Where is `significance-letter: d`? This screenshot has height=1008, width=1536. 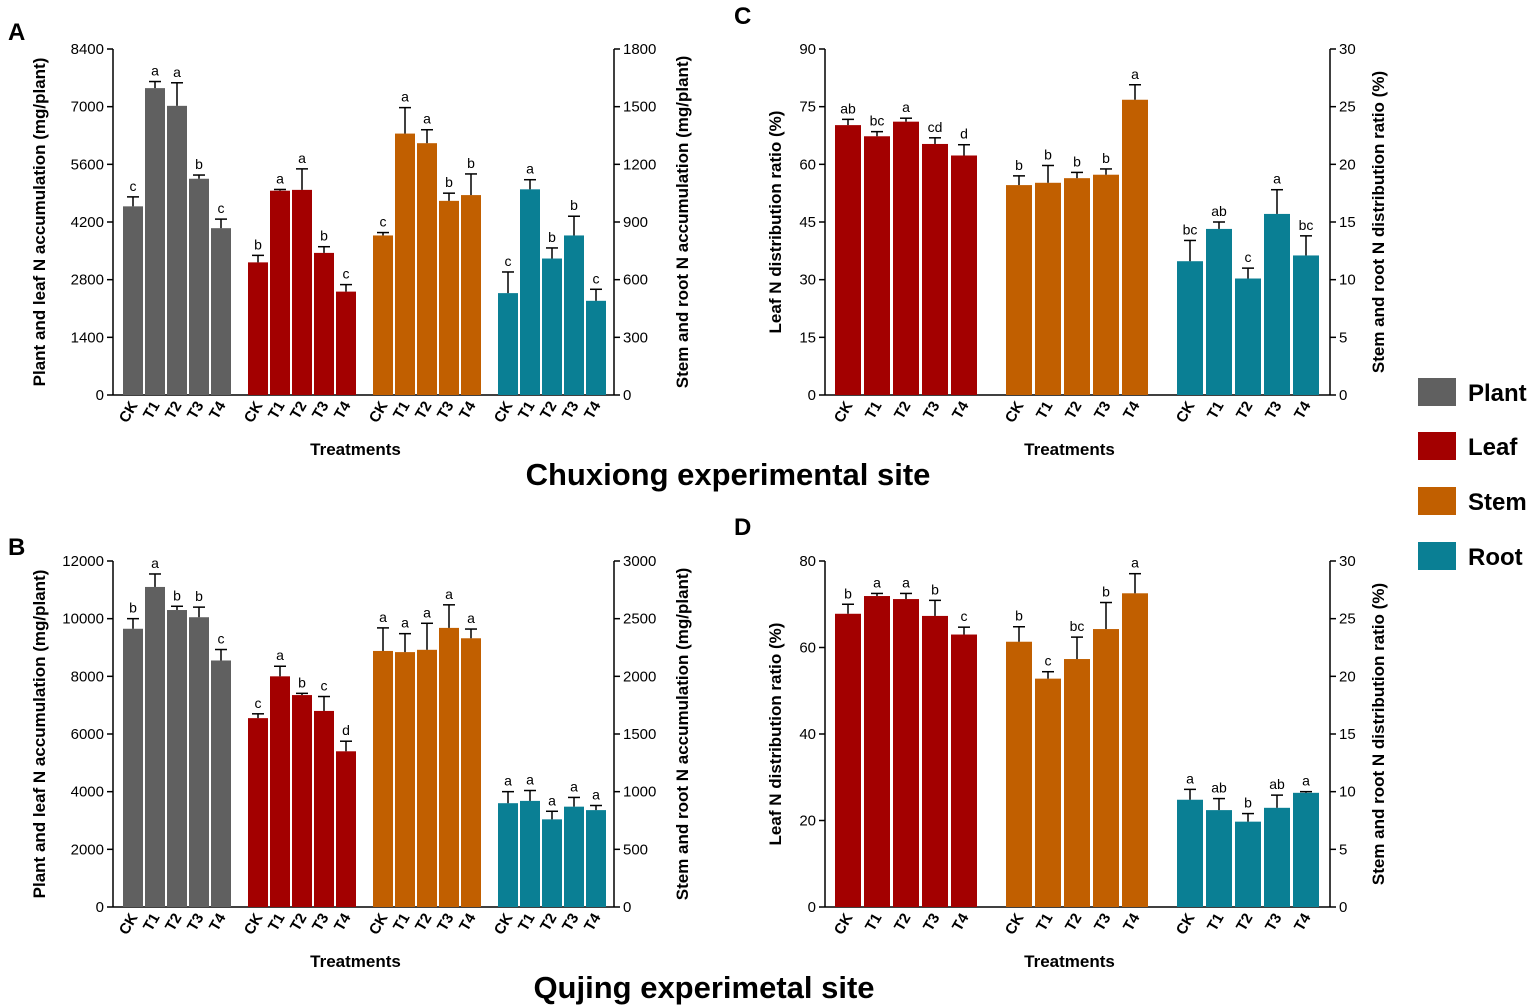 significance-letter: d is located at coordinates (346, 730).